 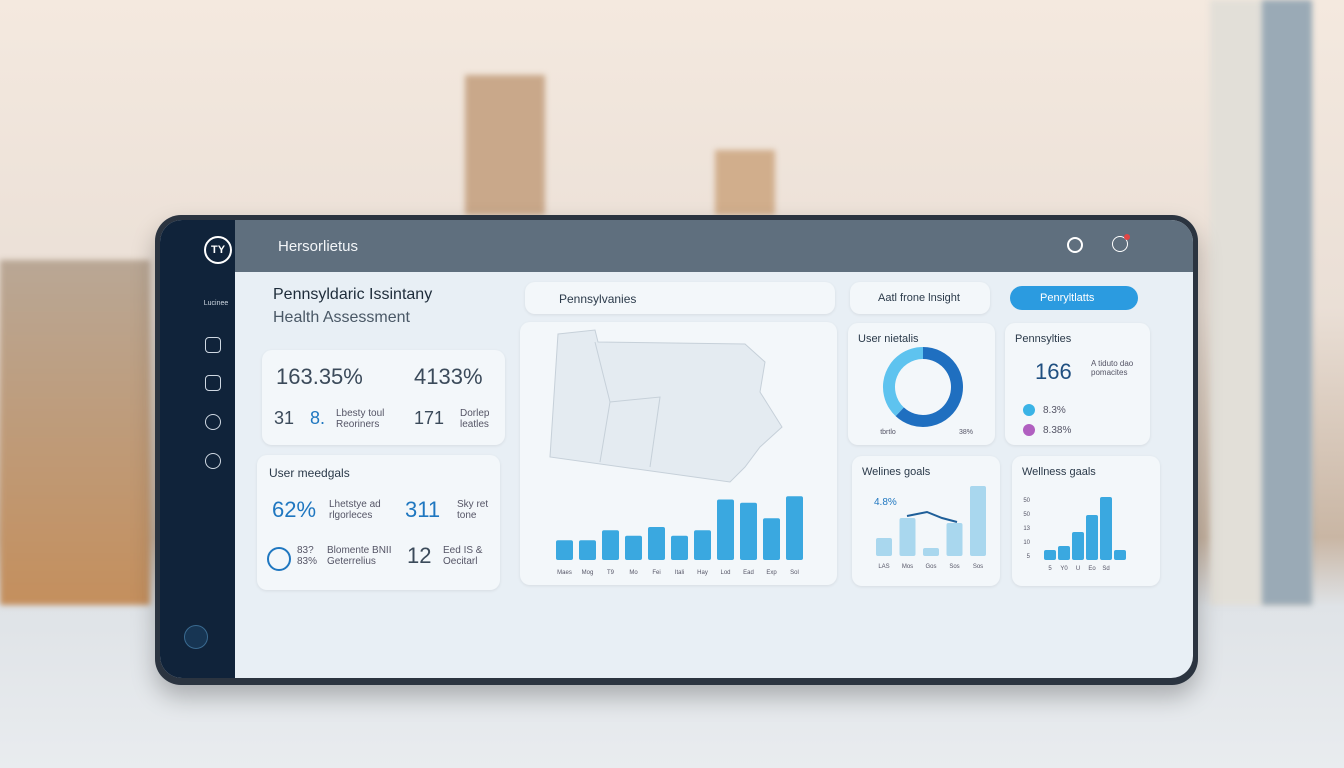 What do you see at coordinates (725, 573) in the screenshot?
I see `x-tick-label: Lod` at bounding box center [725, 573].